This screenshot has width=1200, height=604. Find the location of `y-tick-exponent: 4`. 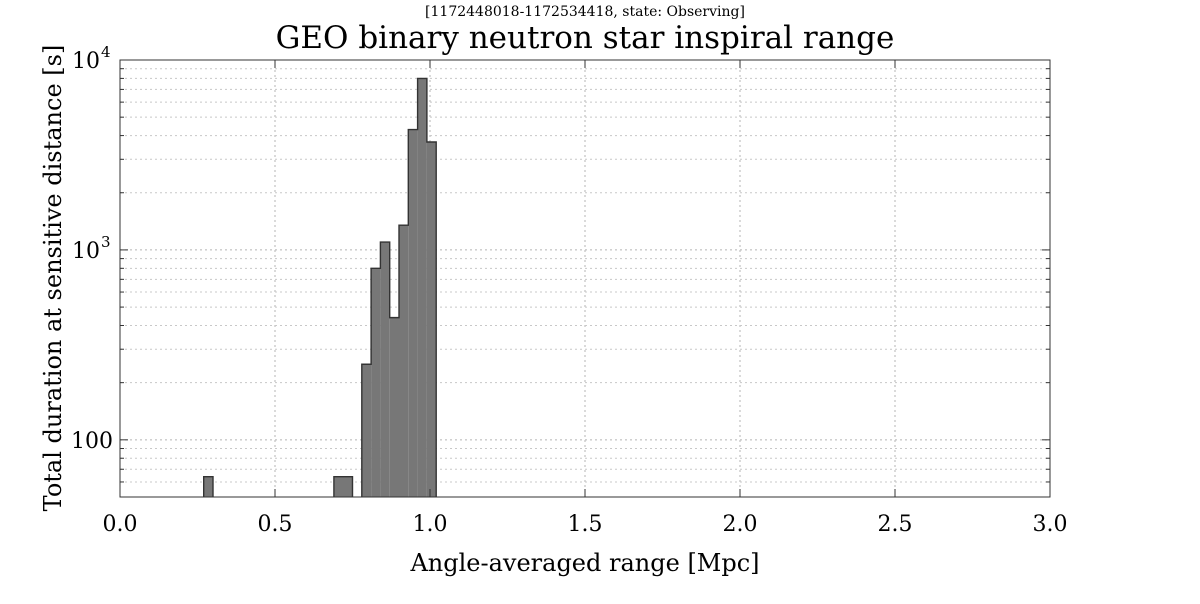

y-tick-exponent: 4 is located at coordinates (106, 52).